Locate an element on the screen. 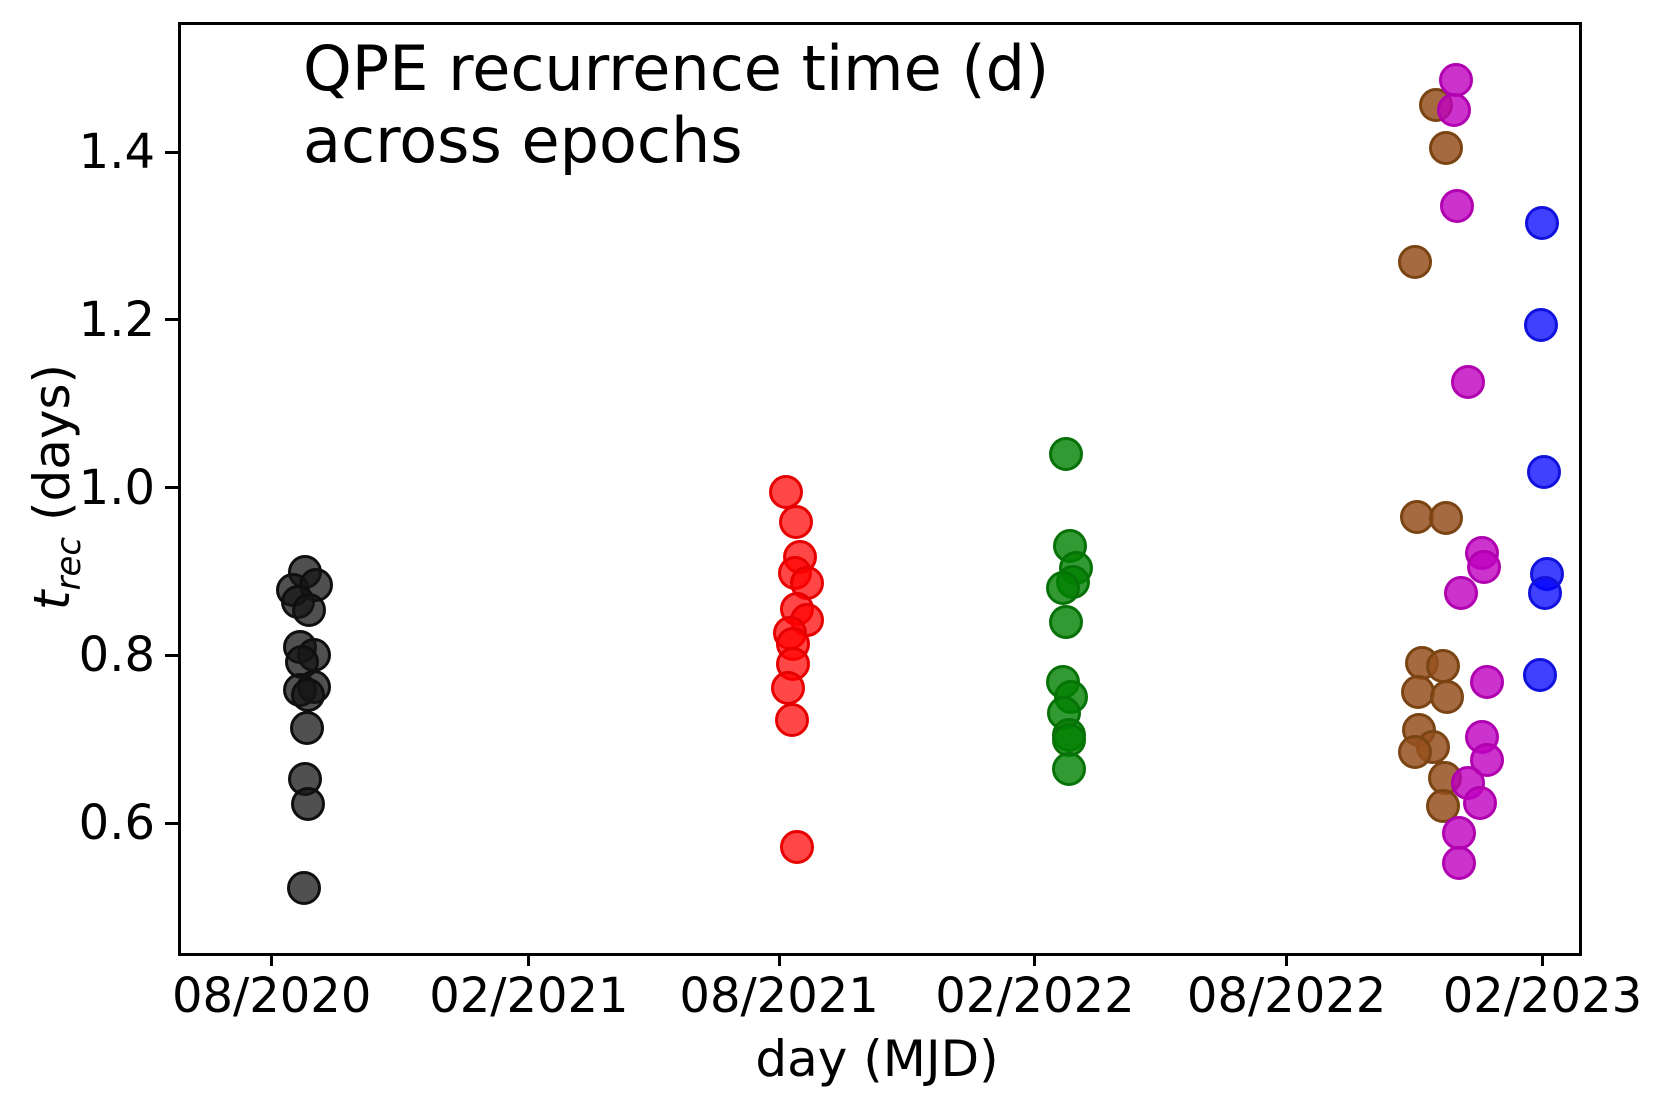 The image size is (1660, 1107). chart-title: QPE recurrence time (d) across epochs is located at coordinates (676, 105).